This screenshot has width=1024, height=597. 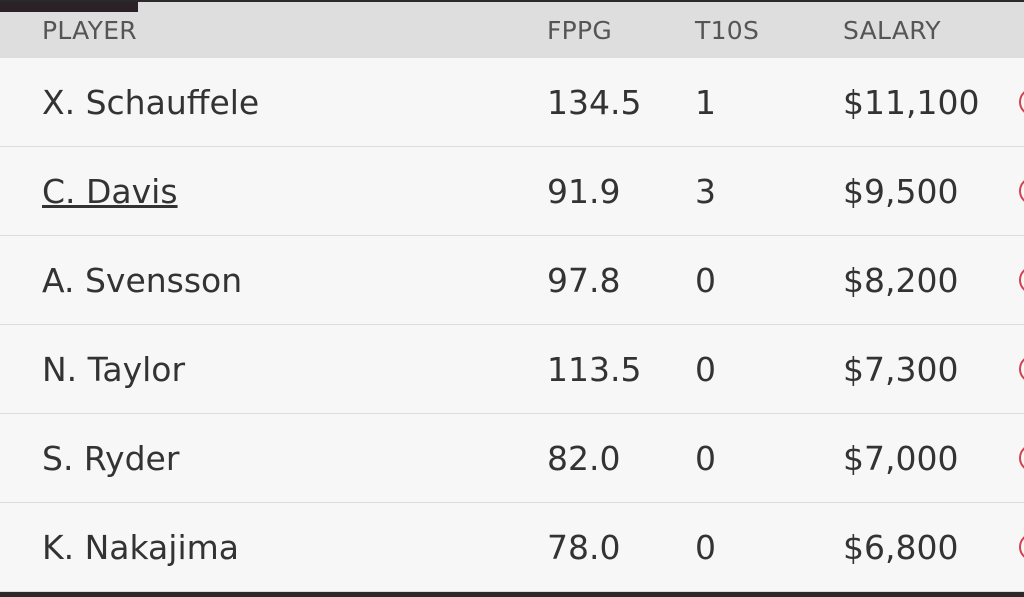 What do you see at coordinates (140, 547) in the screenshot?
I see `player-name: K. Nakajima` at bounding box center [140, 547].